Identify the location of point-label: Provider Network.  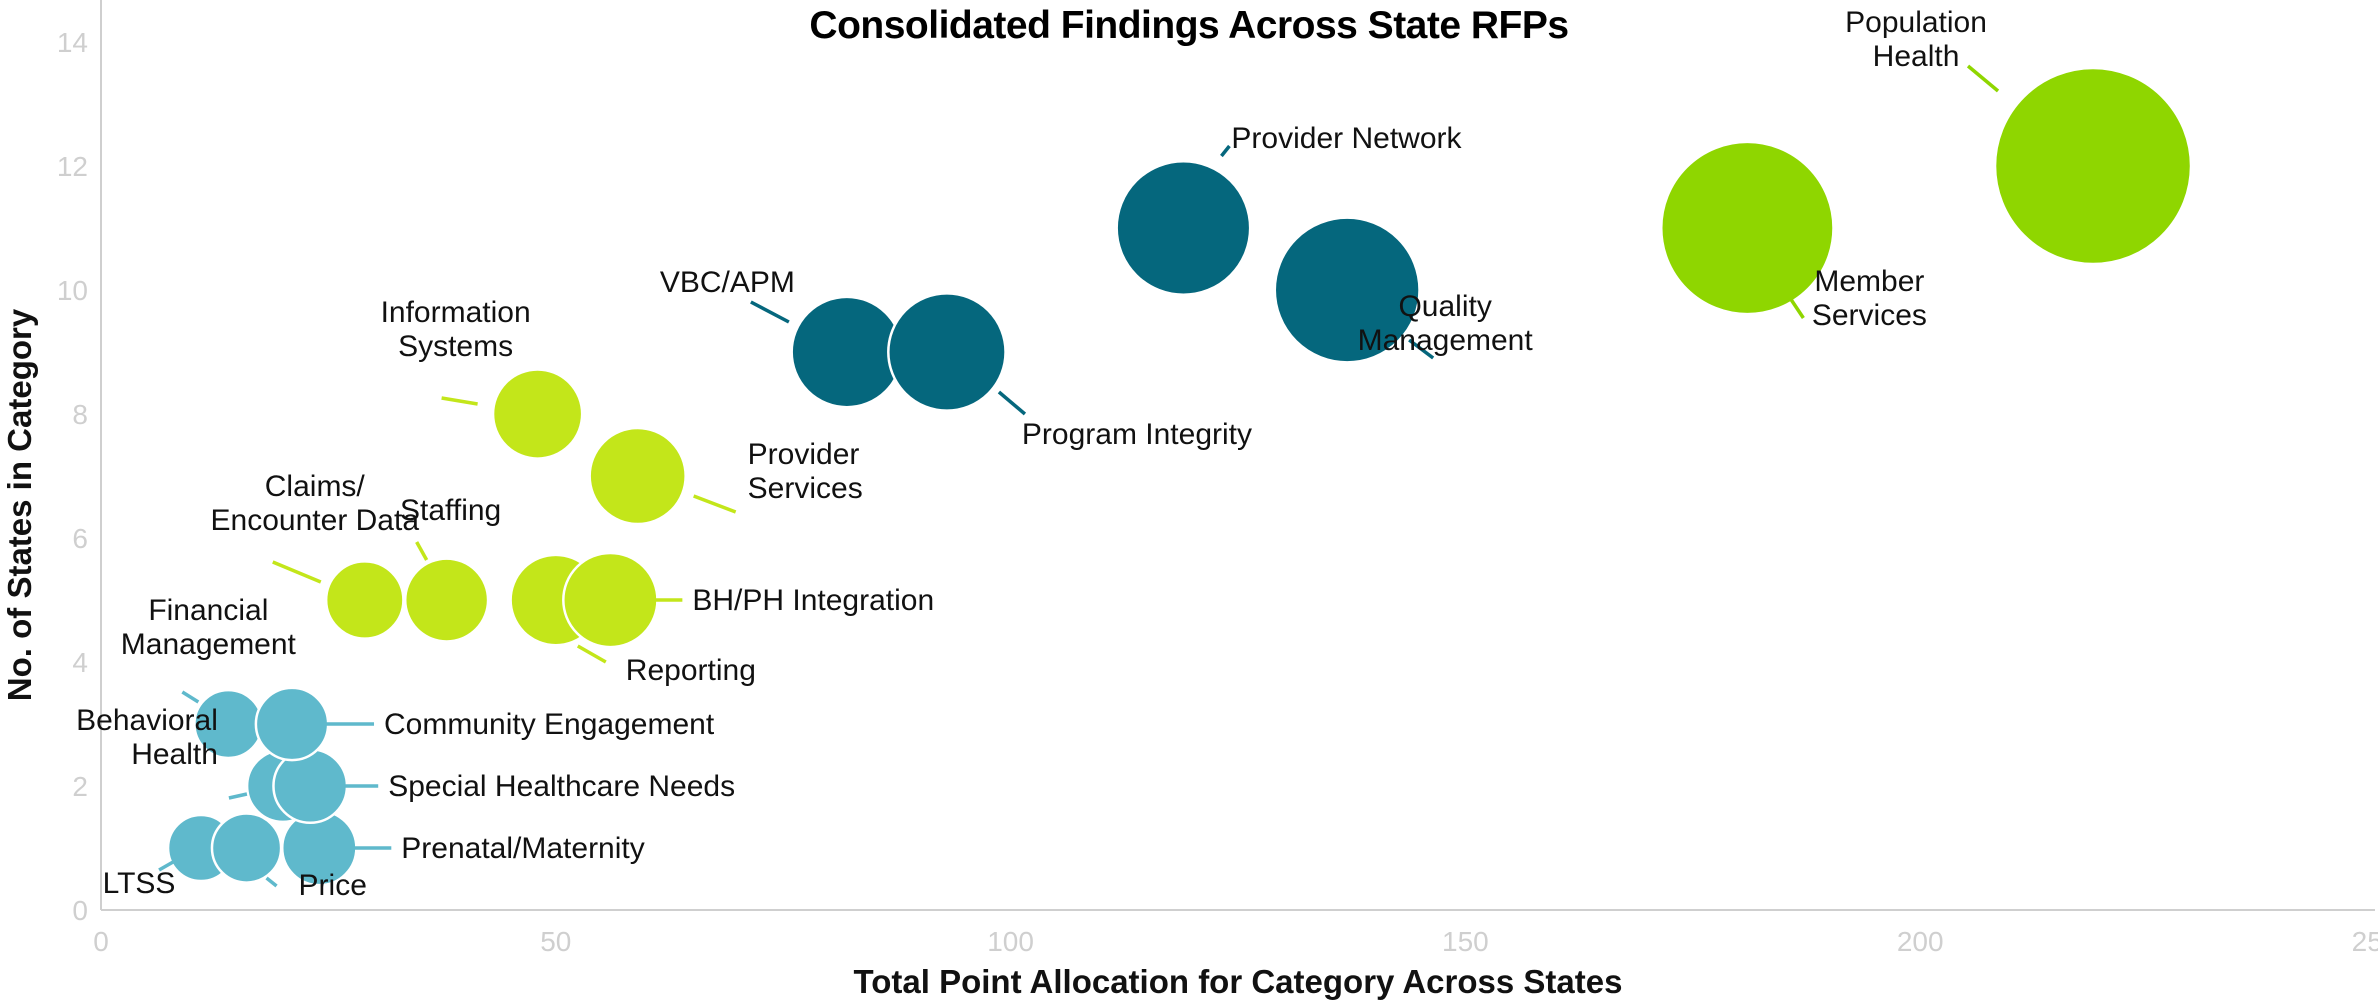
(1346, 138).